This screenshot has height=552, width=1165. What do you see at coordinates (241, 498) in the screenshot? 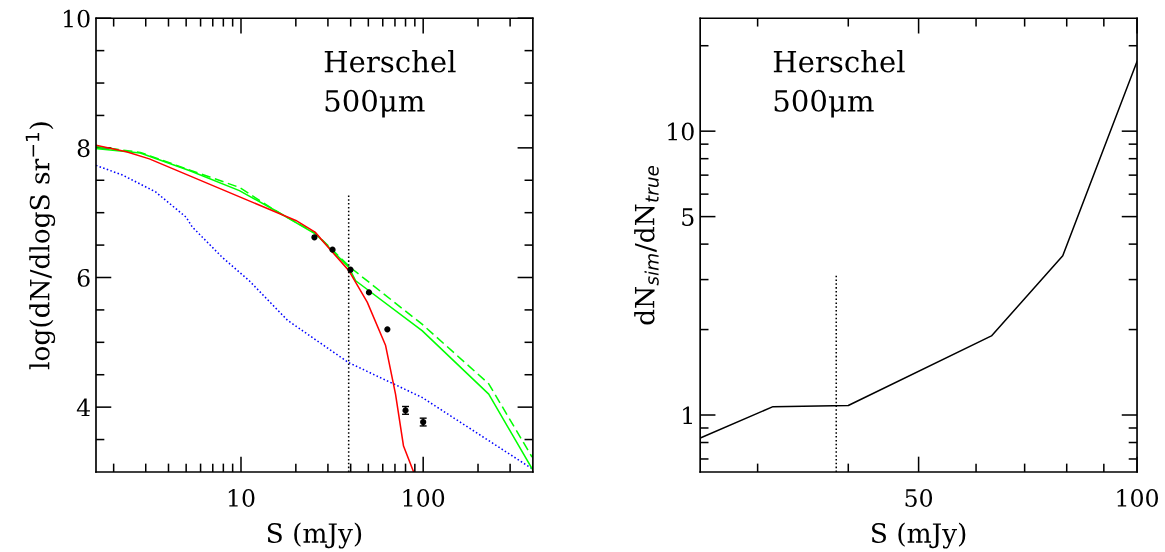
I see `x-tick-label: 10` at bounding box center [241, 498].